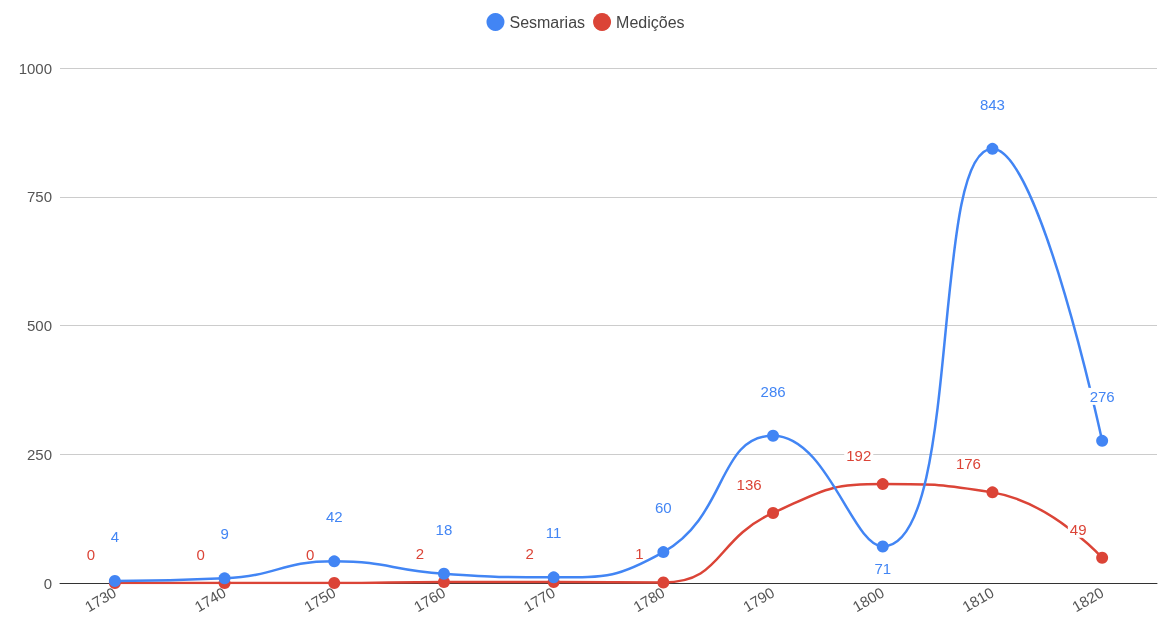  Describe the element at coordinates (39, 454) in the screenshot. I see `y-tick-label: 250` at that location.